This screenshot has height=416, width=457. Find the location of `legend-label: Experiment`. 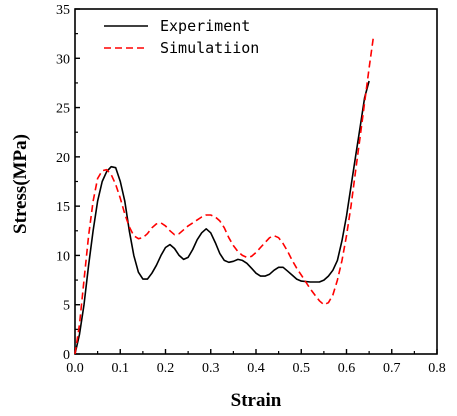

legend-label: Experiment is located at coordinates (205, 26).